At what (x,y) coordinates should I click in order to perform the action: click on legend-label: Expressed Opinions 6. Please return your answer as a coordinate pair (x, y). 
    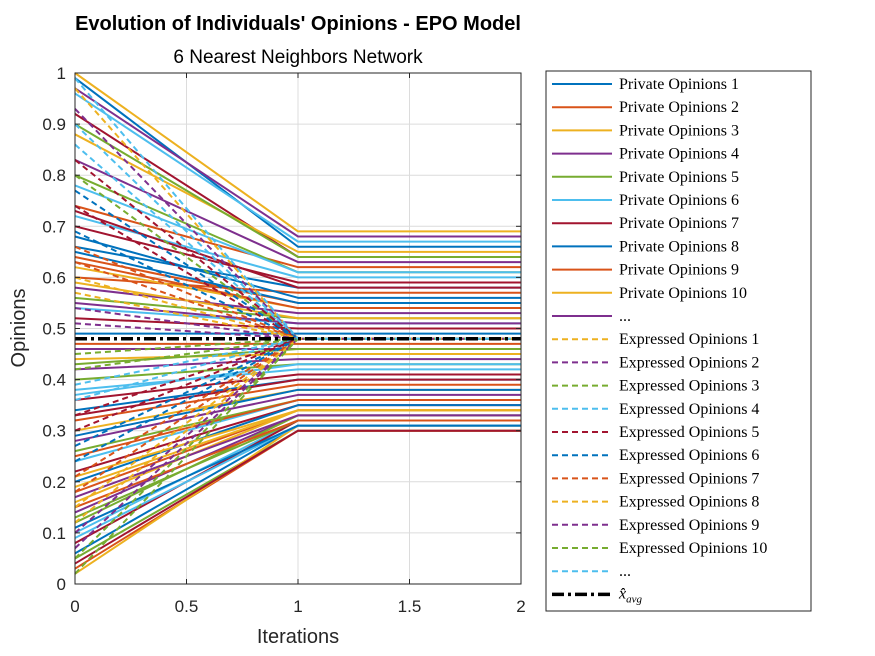
    Looking at the image, I should click on (689, 455).